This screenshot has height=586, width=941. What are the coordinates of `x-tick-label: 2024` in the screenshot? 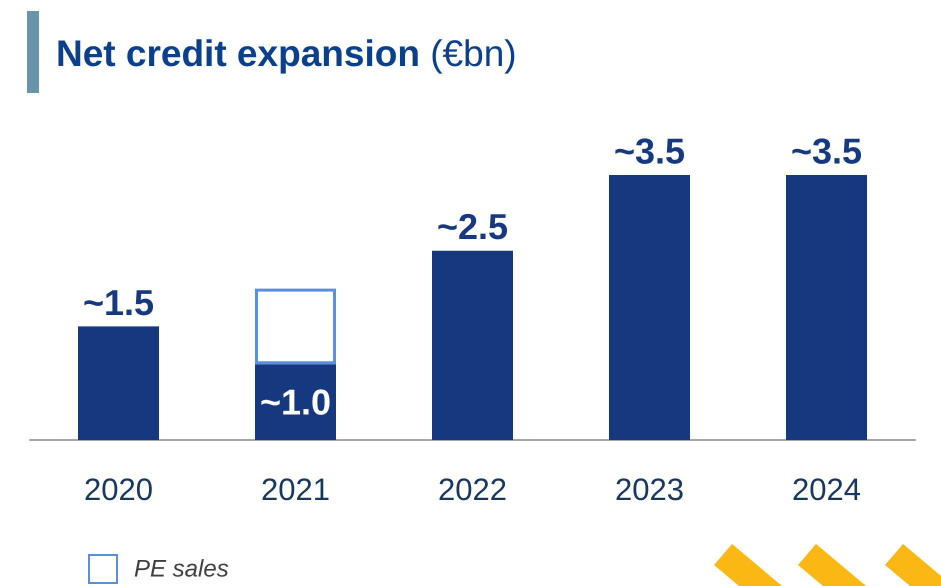 It's located at (826, 489).